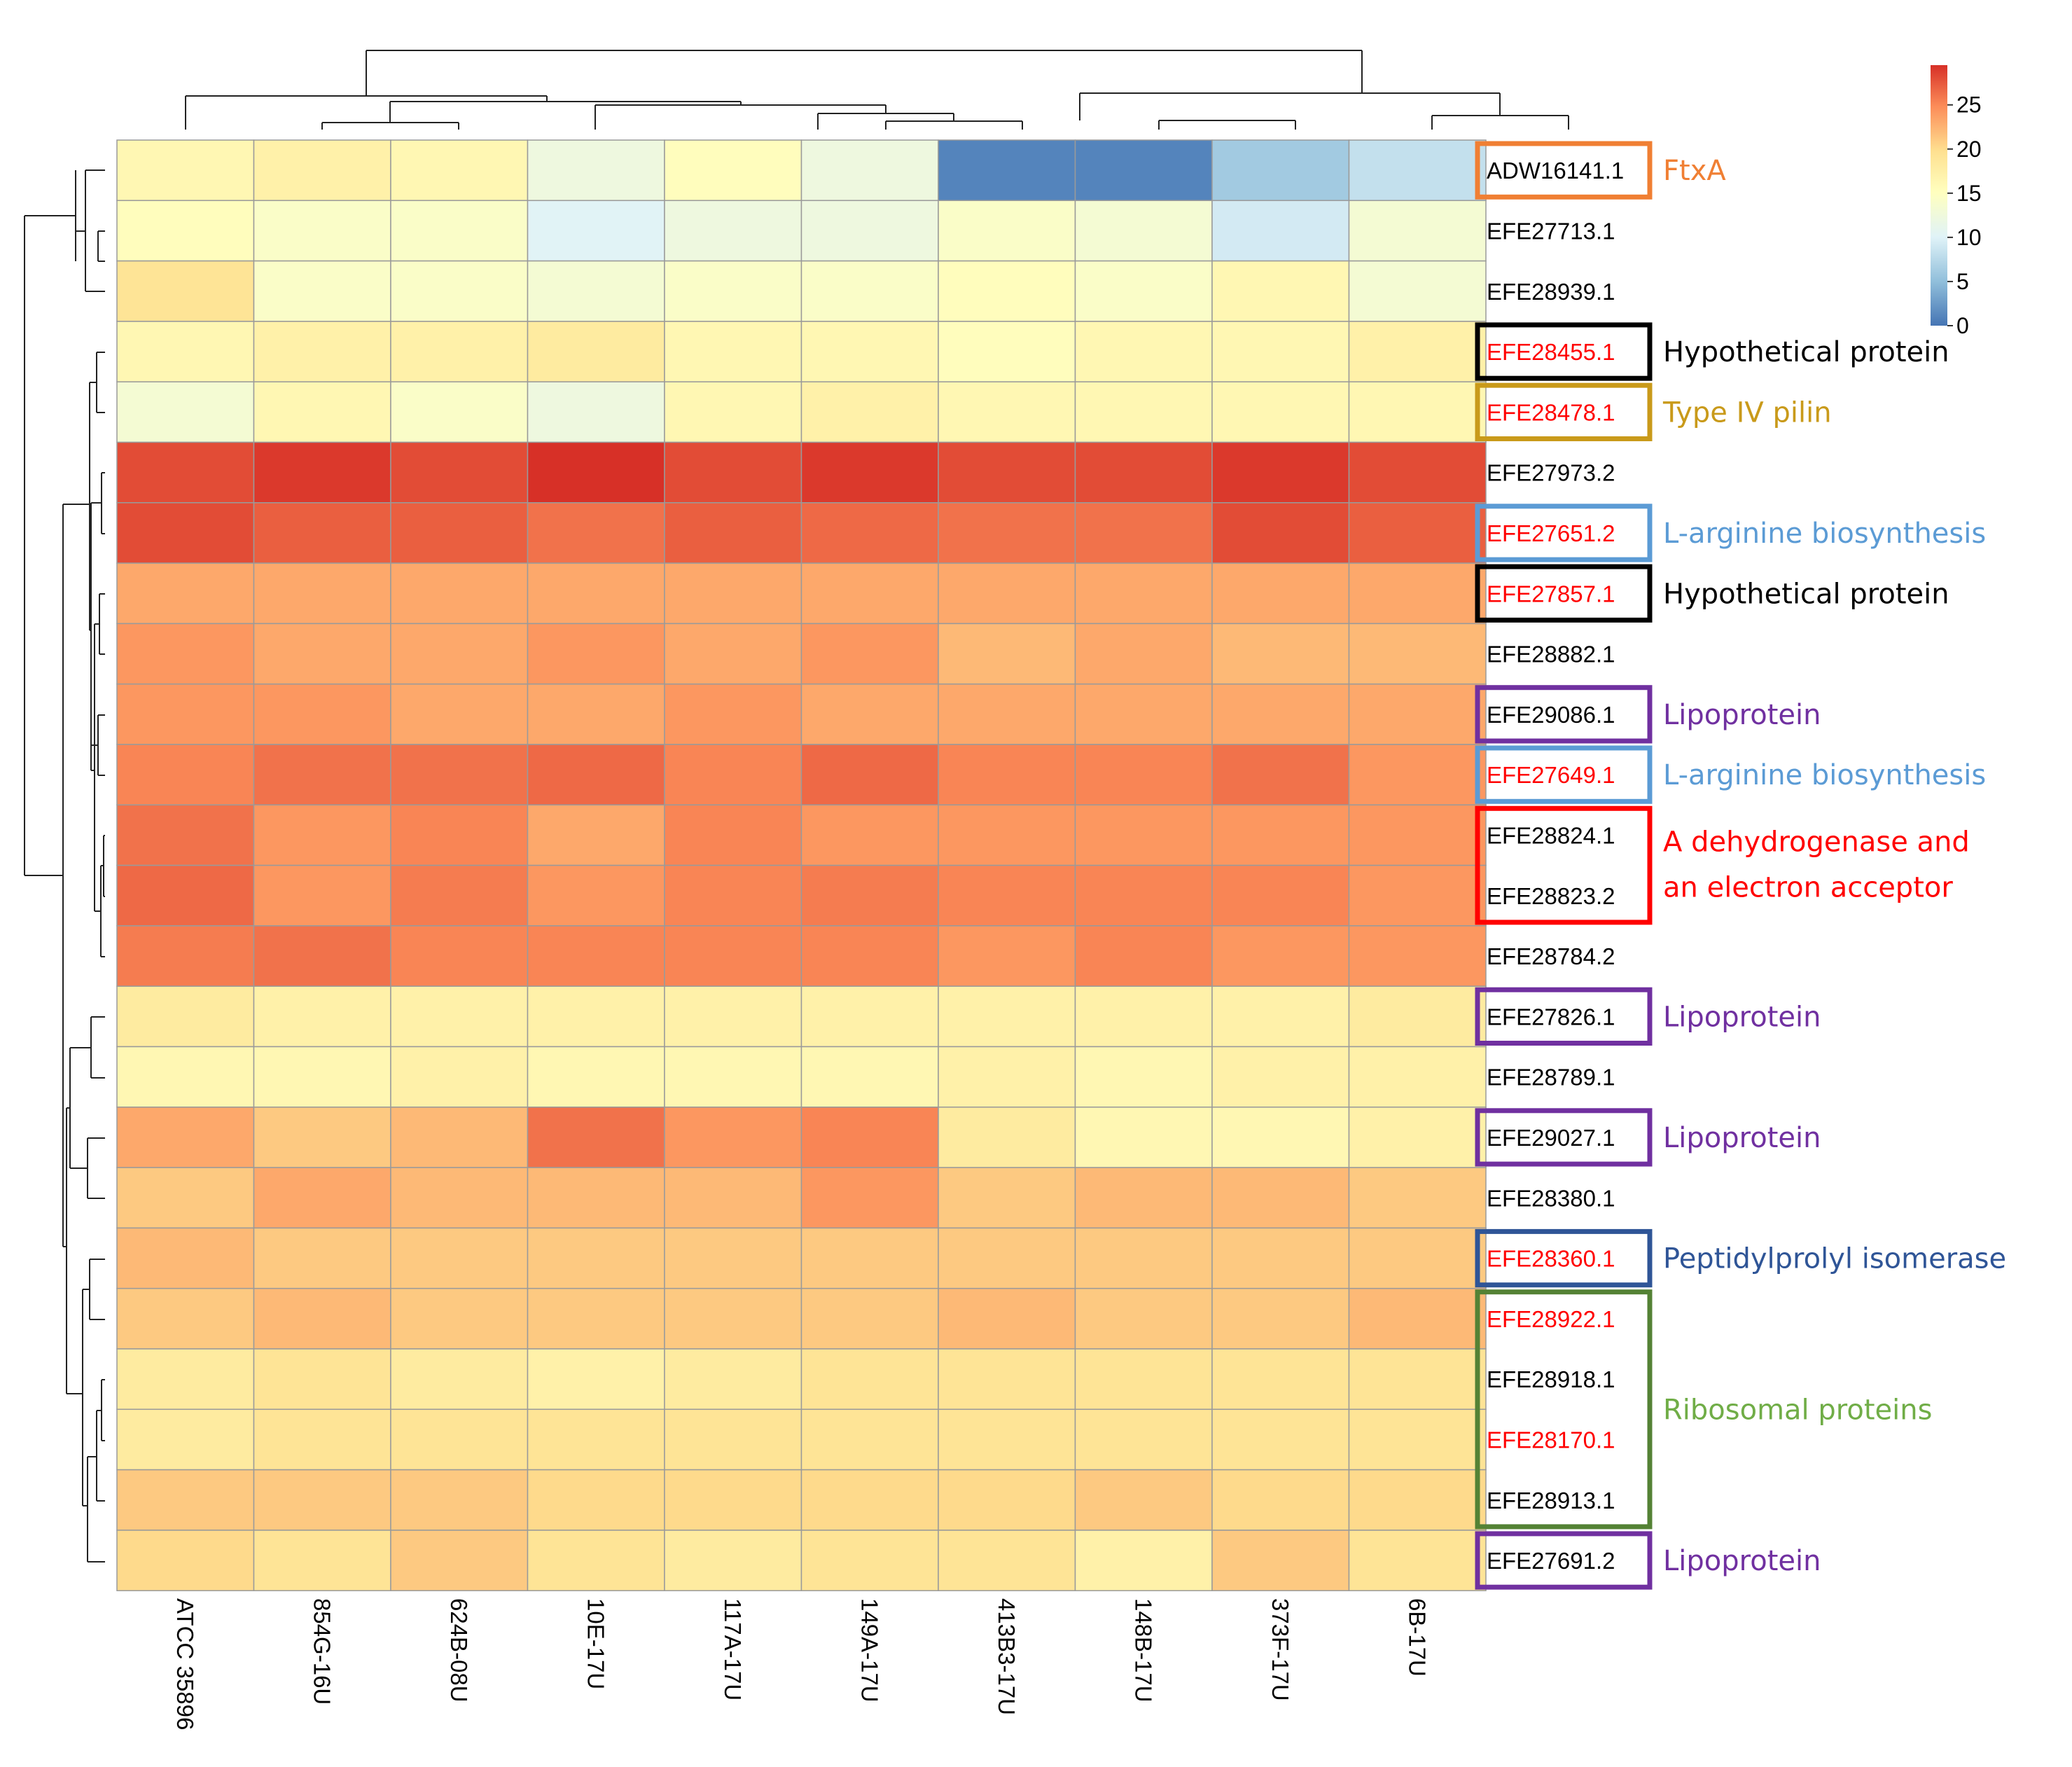 The height and width of the screenshot is (1767, 2072). I want to click on row-label: EFE29027.1, so click(1551, 1138).